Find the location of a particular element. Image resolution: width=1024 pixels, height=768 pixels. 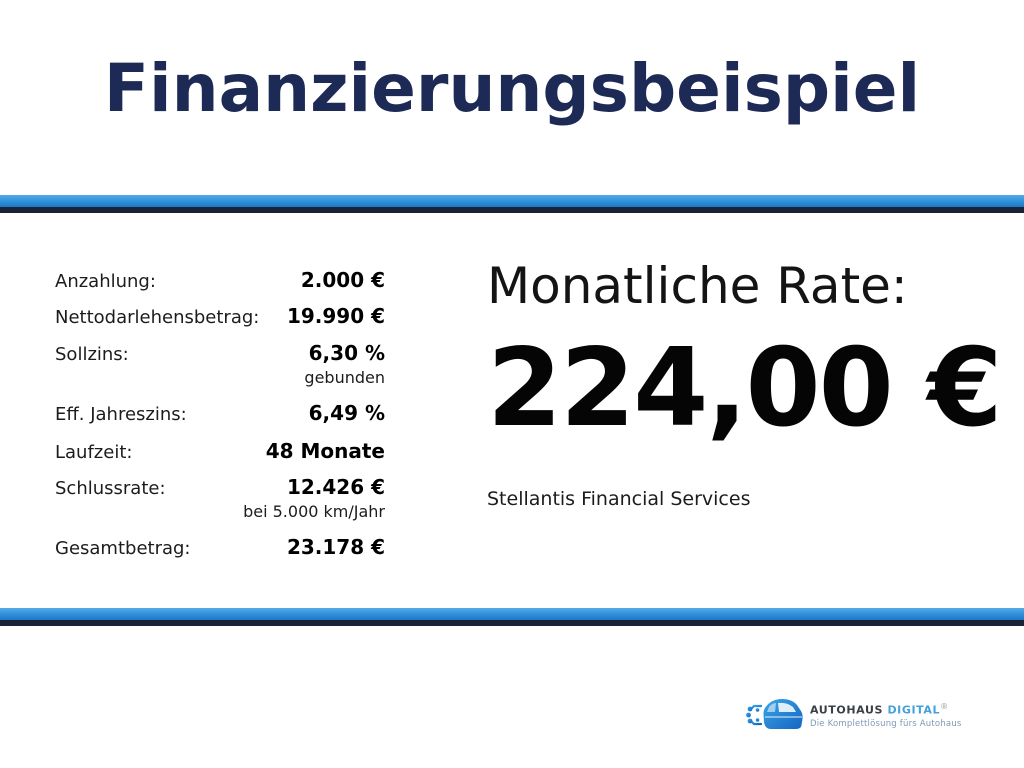

finance-row-label: Schlussrate: is located at coordinates (110, 488).